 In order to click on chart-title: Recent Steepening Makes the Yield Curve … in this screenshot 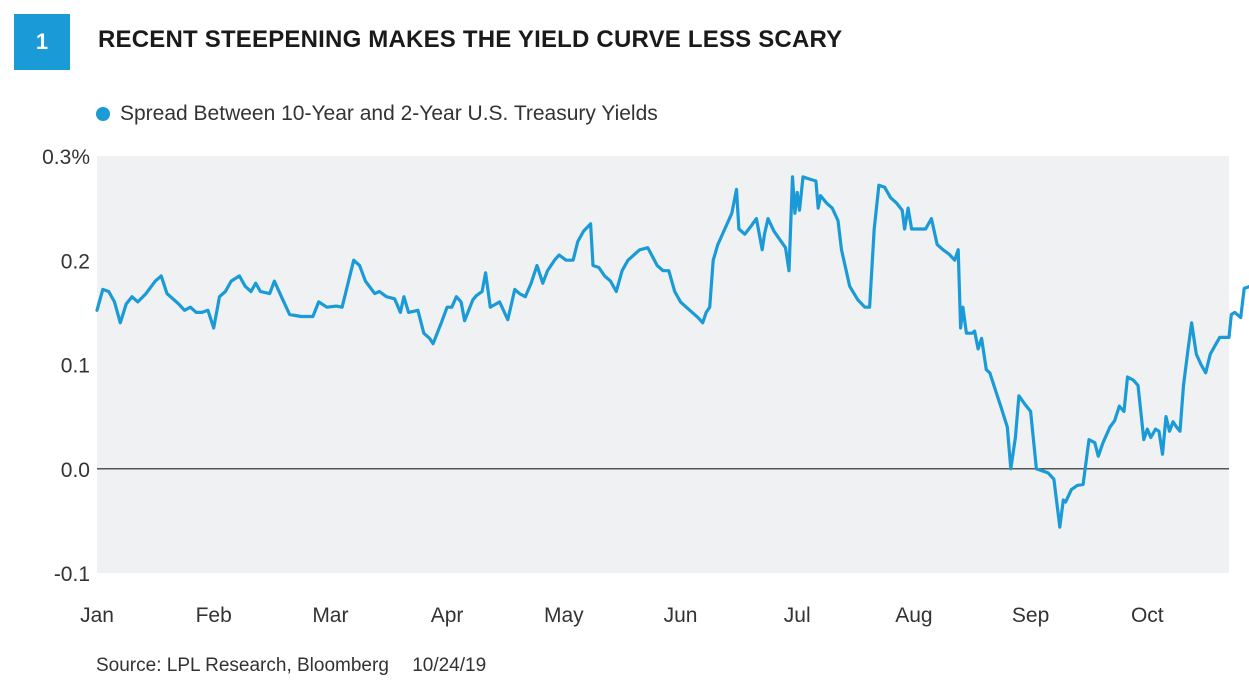, I will do `click(470, 39)`.